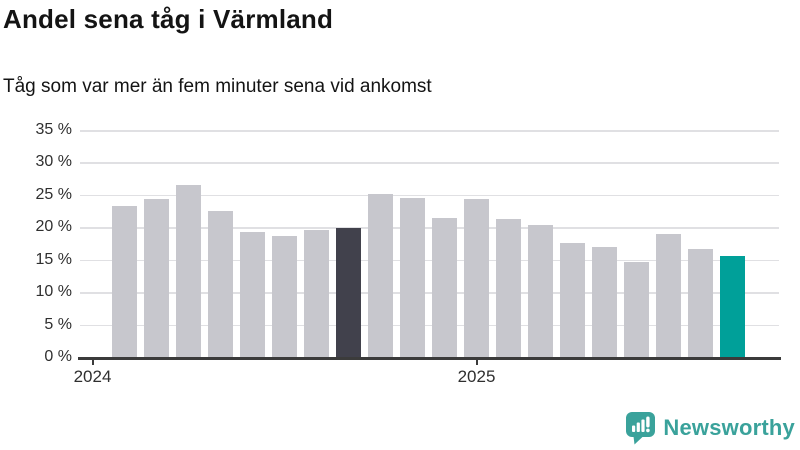  Describe the element at coordinates (53, 292) in the screenshot. I see `y-tick-label: 10 %` at that location.